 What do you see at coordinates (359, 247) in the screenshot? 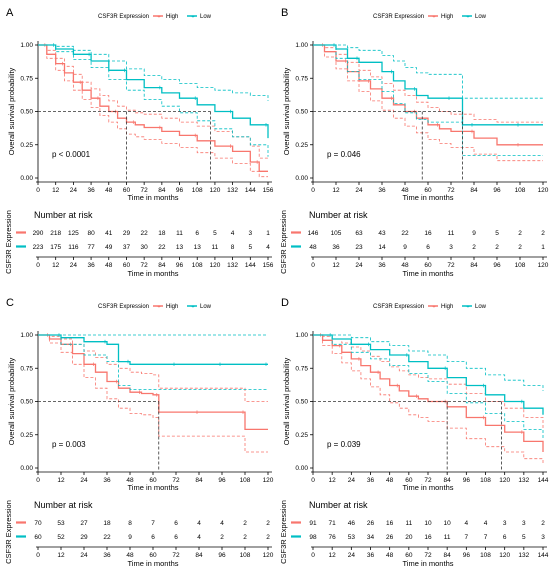
I see `risk-count-low: 23` at bounding box center [359, 247].